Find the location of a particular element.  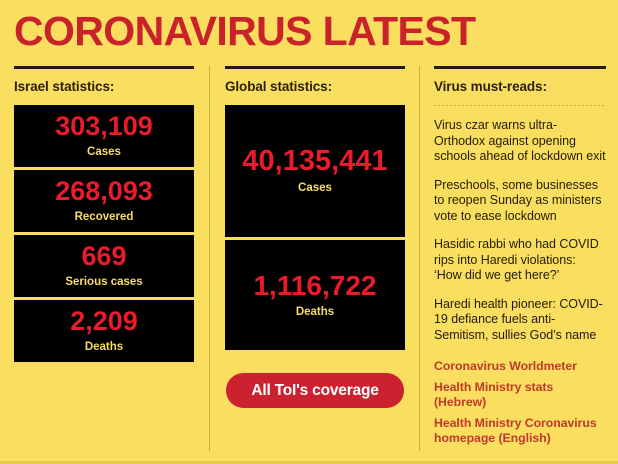

stat-label: Recovered is located at coordinates (104, 217).